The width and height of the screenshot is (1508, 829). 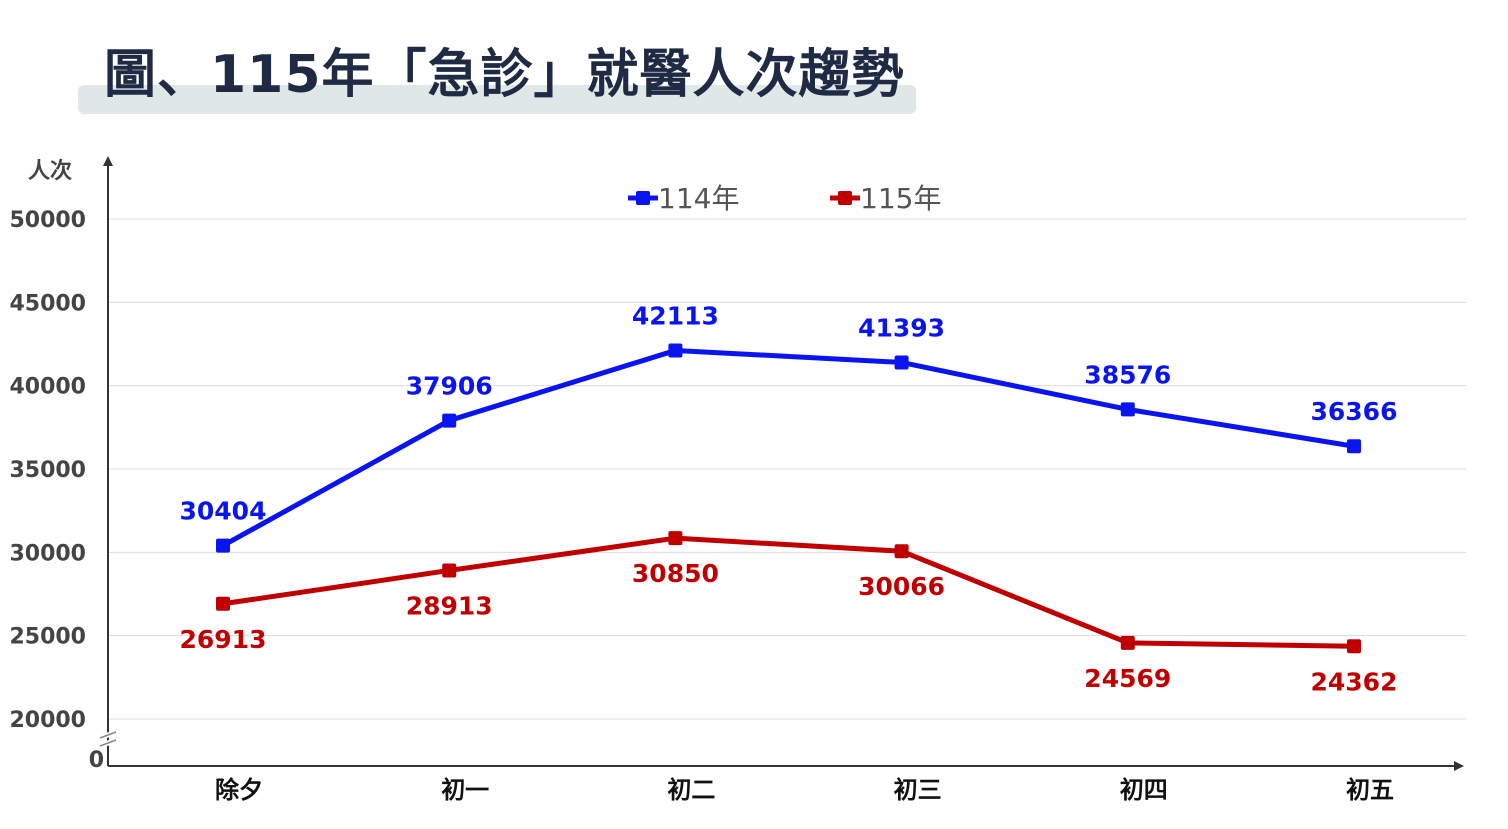 What do you see at coordinates (675, 315) in the screenshot?
I see `data-label: 42113` at bounding box center [675, 315].